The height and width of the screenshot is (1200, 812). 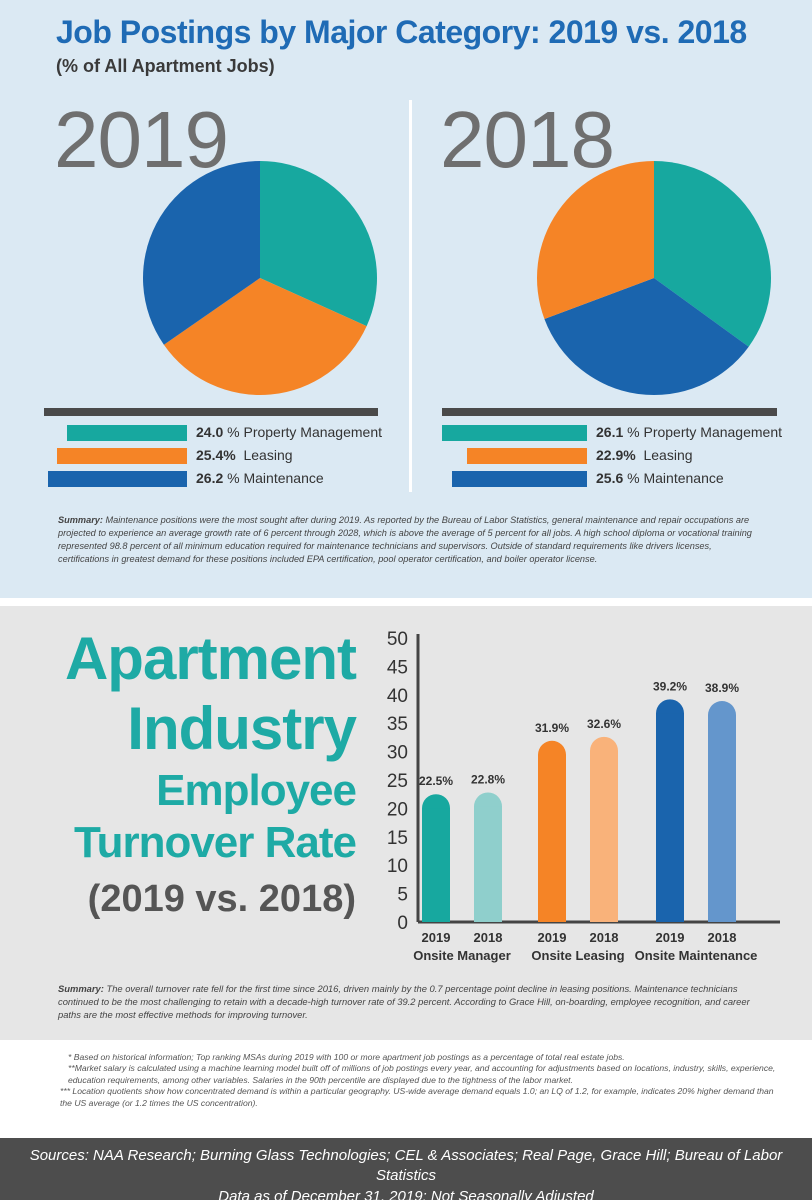 What do you see at coordinates (397, 866) in the screenshot?
I see `y-tick-label: 10` at bounding box center [397, 866].